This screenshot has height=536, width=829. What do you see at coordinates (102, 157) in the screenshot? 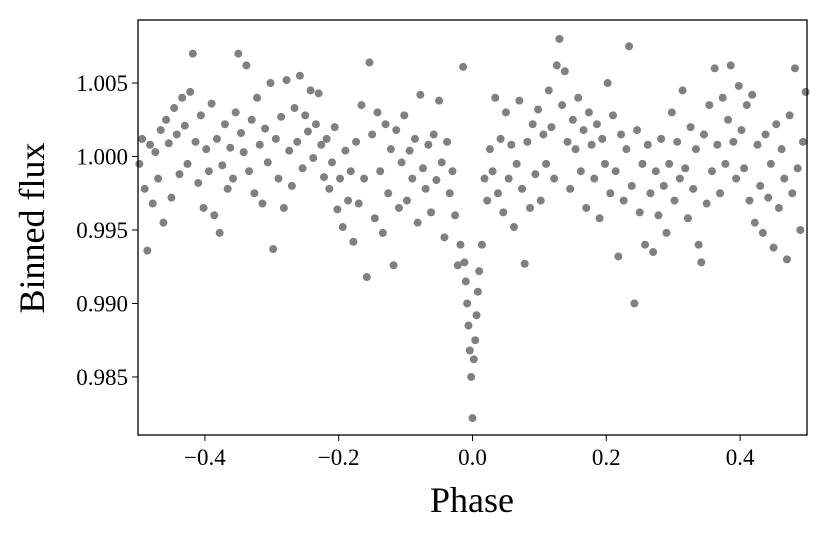
I see `y-tick-label: 1.000` at bounding box center [102, 157].